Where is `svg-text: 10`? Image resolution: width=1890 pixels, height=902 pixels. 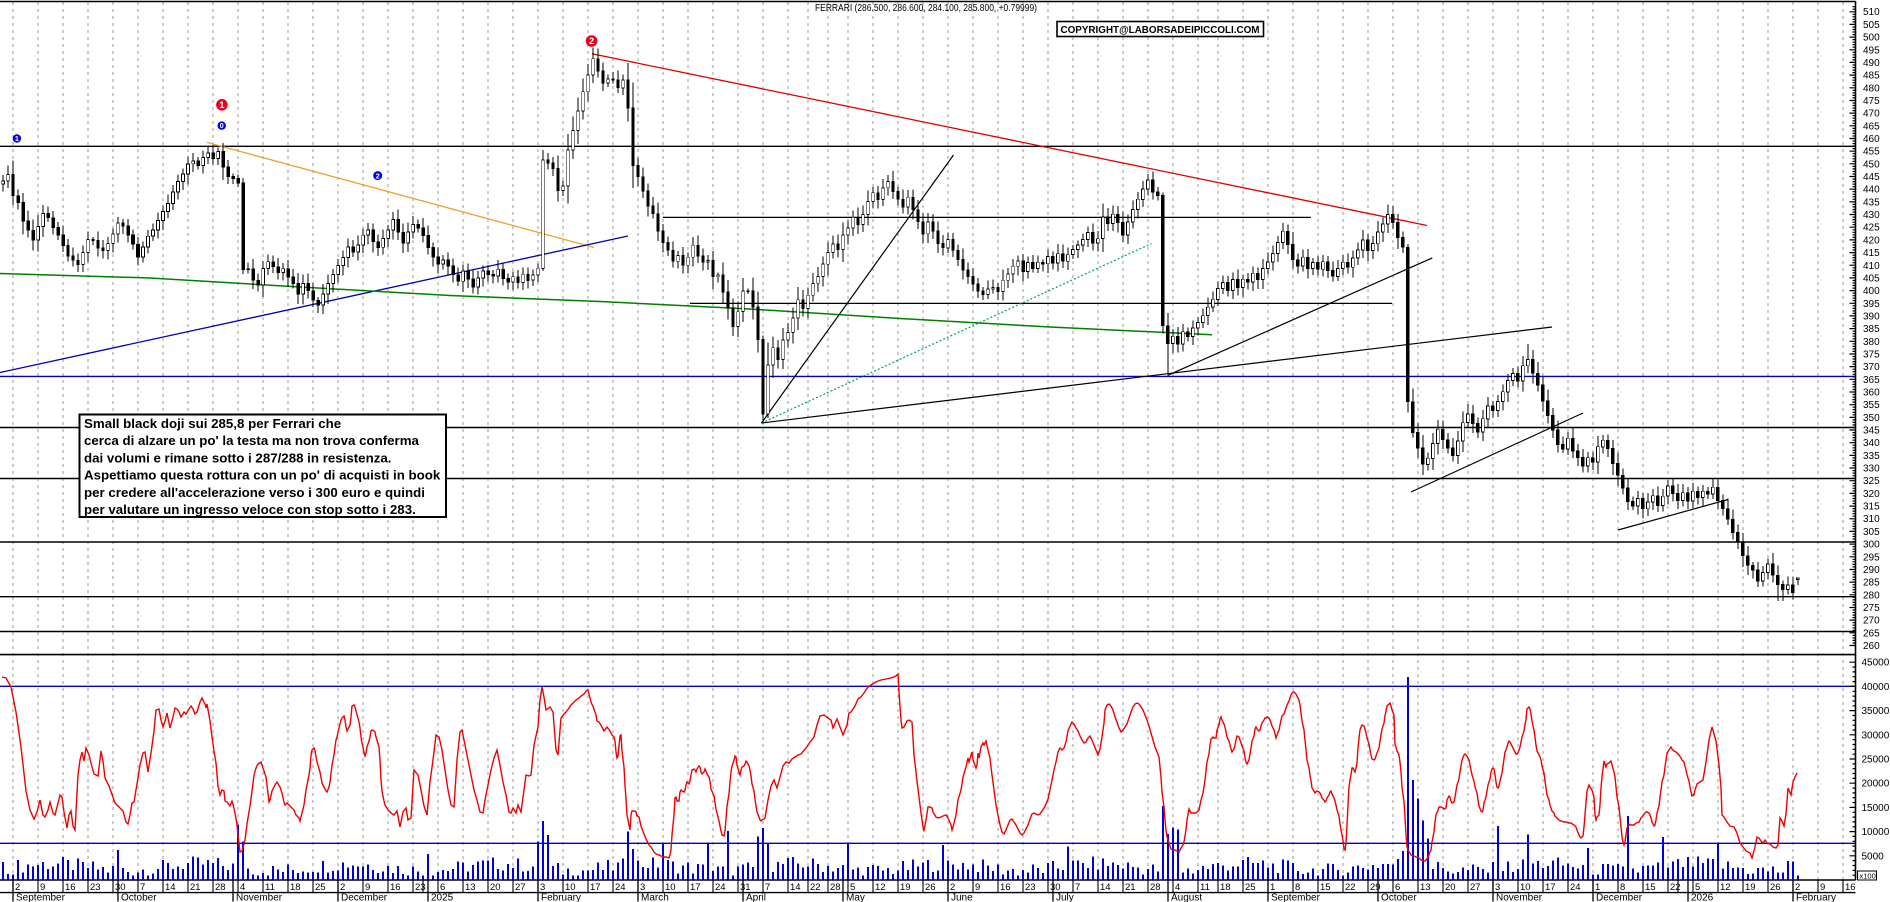
svg-text: 10 is located at coordinates (570, 887).